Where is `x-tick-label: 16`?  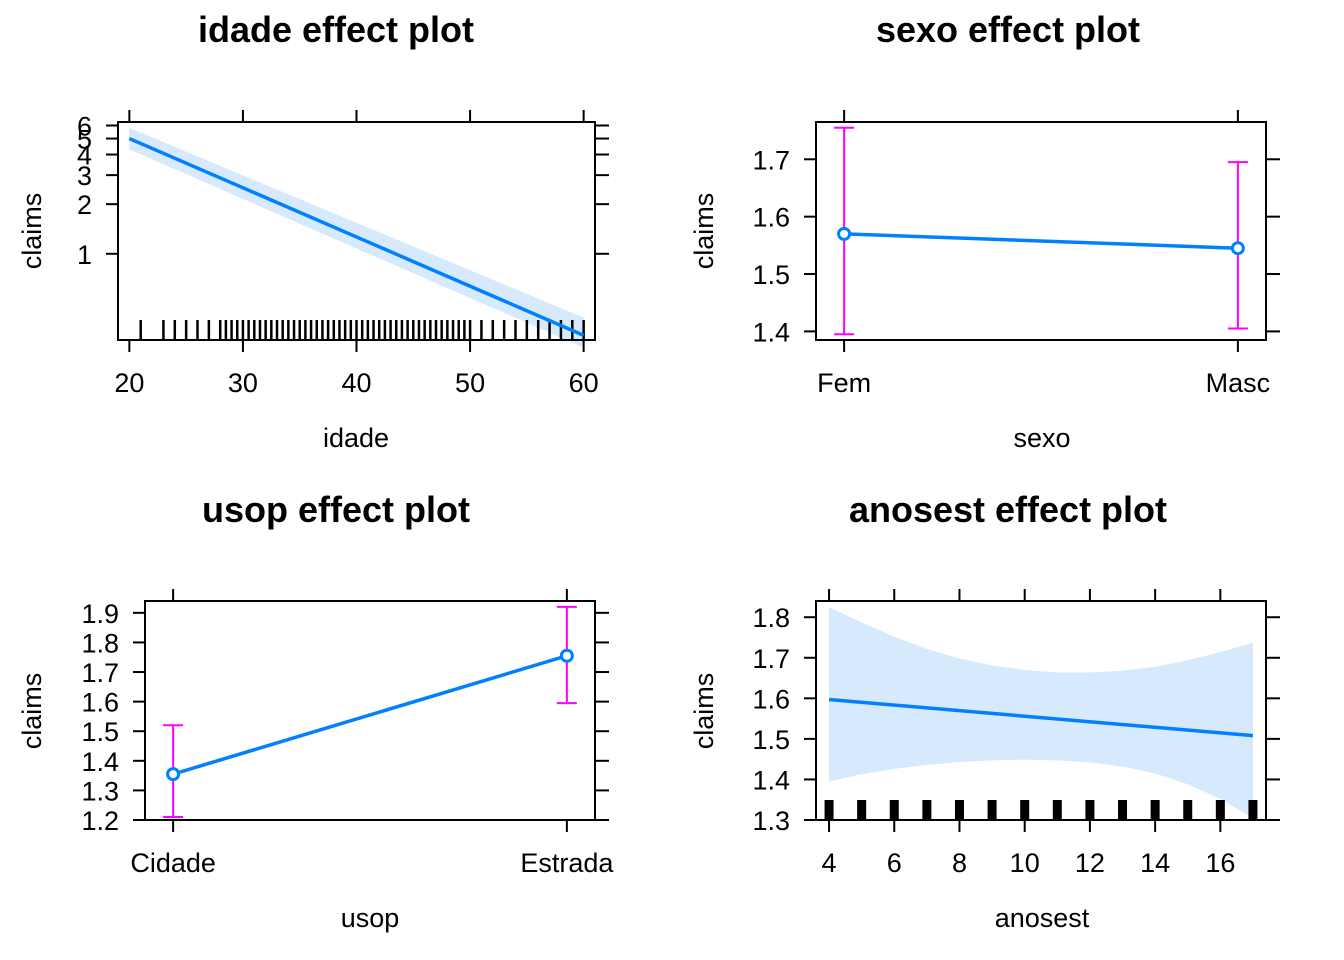 x-tick-label: 16 is located at coordinates (1220, 863).